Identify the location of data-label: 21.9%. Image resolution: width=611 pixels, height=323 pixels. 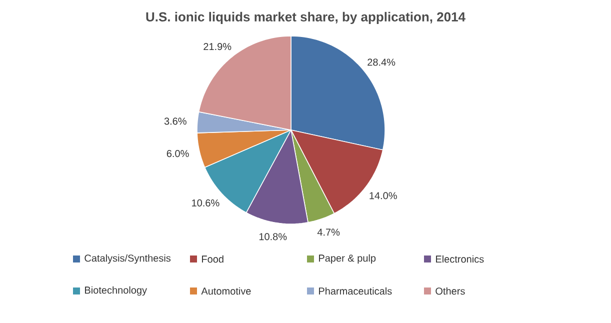
(218, 46).